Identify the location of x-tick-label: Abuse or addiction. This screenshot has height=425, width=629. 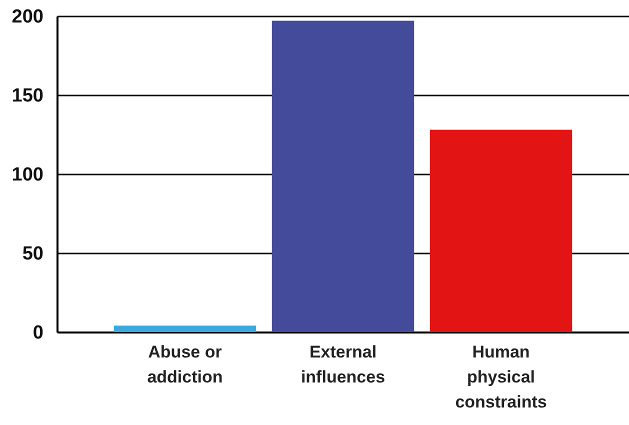
(185, 364).